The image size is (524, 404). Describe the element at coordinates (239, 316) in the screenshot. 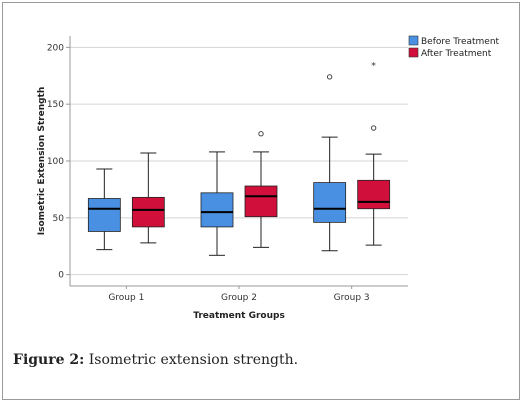

I see `x-axis-title: Treatment Groups` at that location.